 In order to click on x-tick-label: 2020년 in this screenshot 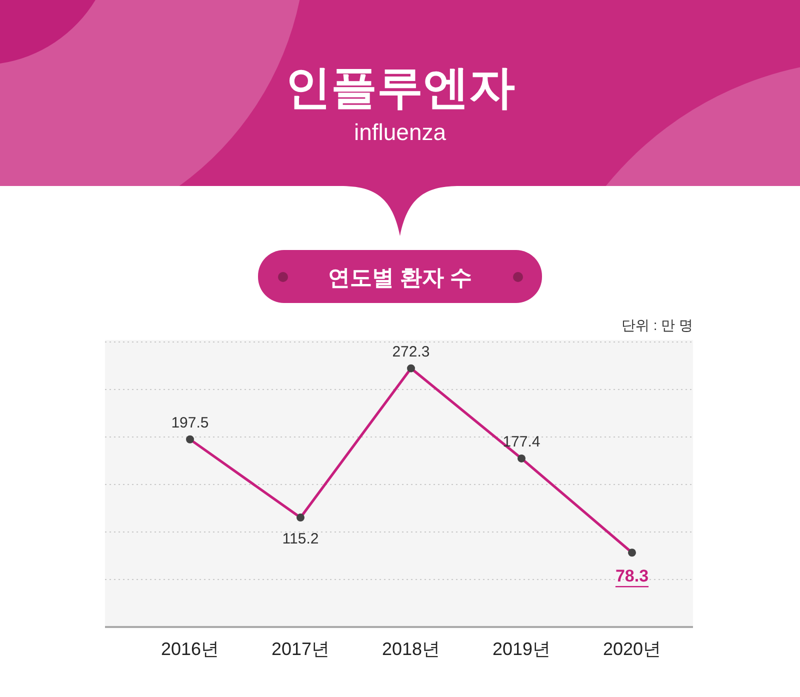, I will do `click(632, 649)`.